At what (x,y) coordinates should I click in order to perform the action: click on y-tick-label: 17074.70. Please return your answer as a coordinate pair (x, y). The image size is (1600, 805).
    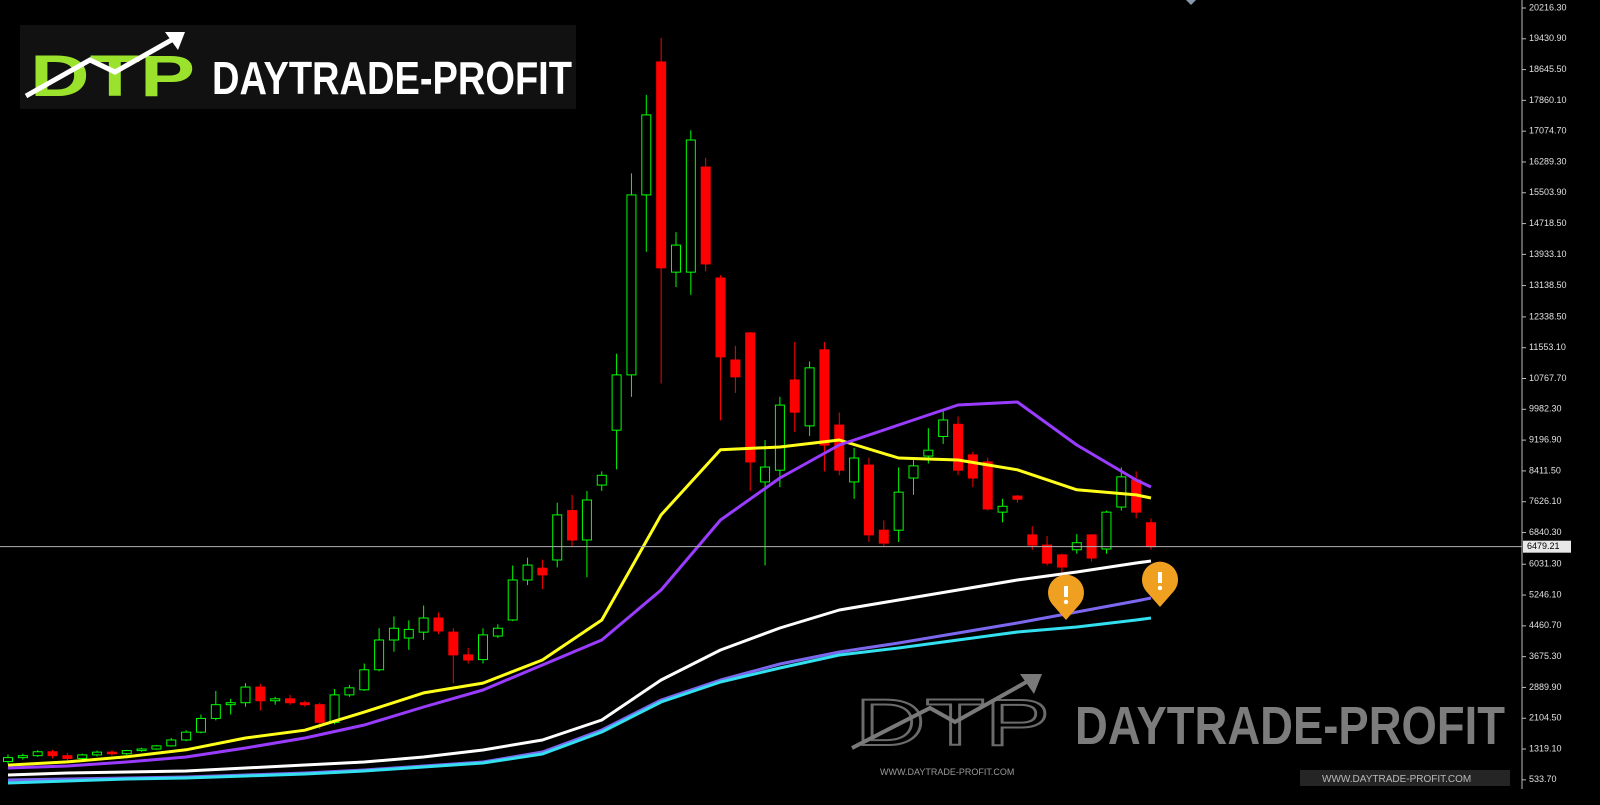
    Looking at the image, I should click on (1548, 131).